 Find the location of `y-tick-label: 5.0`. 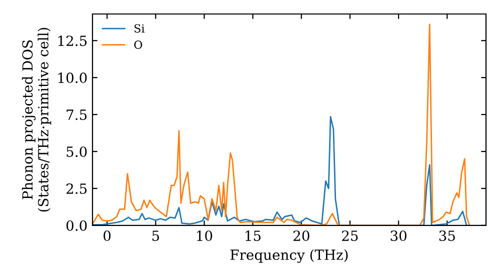

y-tick-label: 5.0 is located at coordinates (76, 151).